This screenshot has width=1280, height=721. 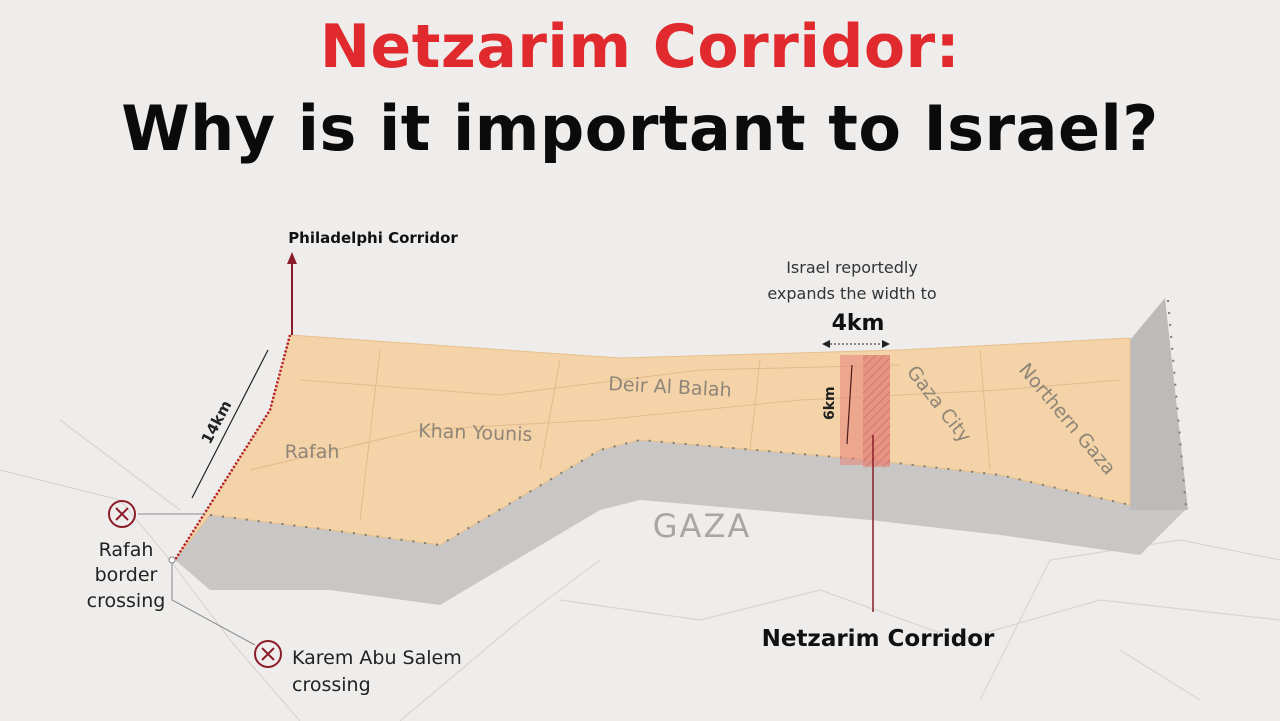 What do you see at coordinates (126, 575) in the screenshot?
I see `rafah-crossing-line2: border` at bounding box center [126, 575].